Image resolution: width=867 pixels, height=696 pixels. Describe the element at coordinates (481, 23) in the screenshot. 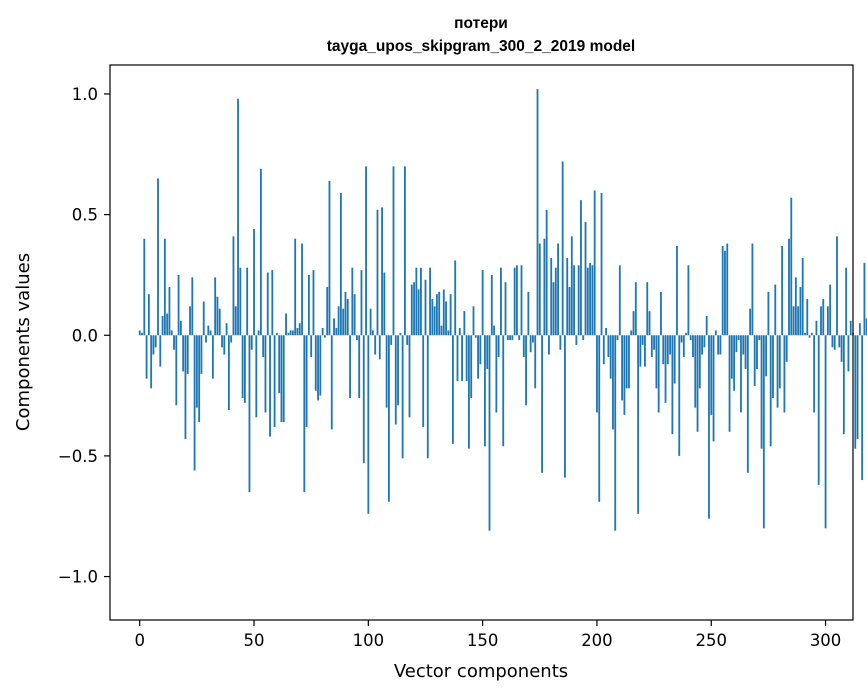

I see `chart-title: потери` at that location.